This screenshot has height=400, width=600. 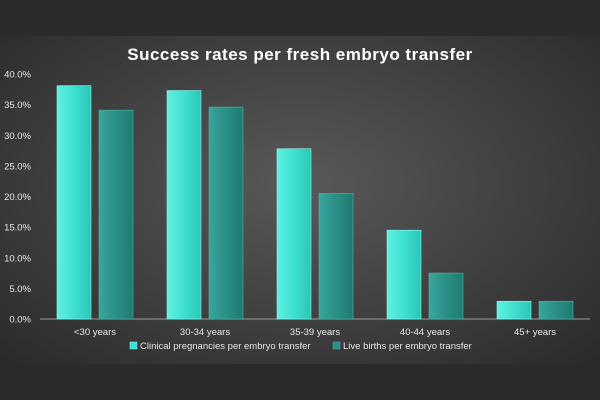 What do you see at coordinates (17, 105) in the screenshot?
I see `y-tick-label: 35.0%` at bounding box center [17, 105].